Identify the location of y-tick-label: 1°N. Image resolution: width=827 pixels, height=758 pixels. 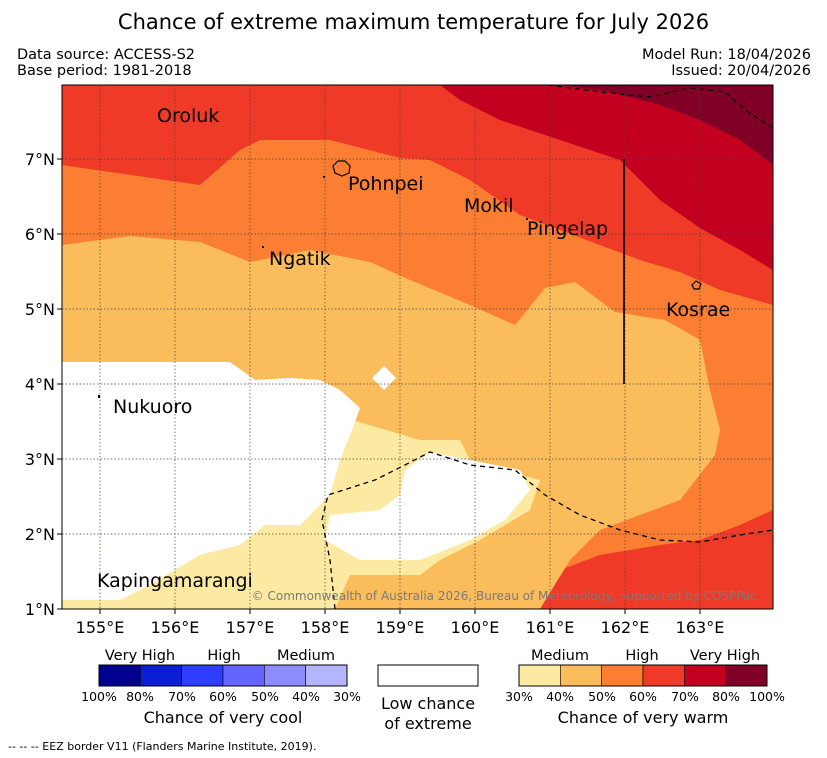
(40, 609).